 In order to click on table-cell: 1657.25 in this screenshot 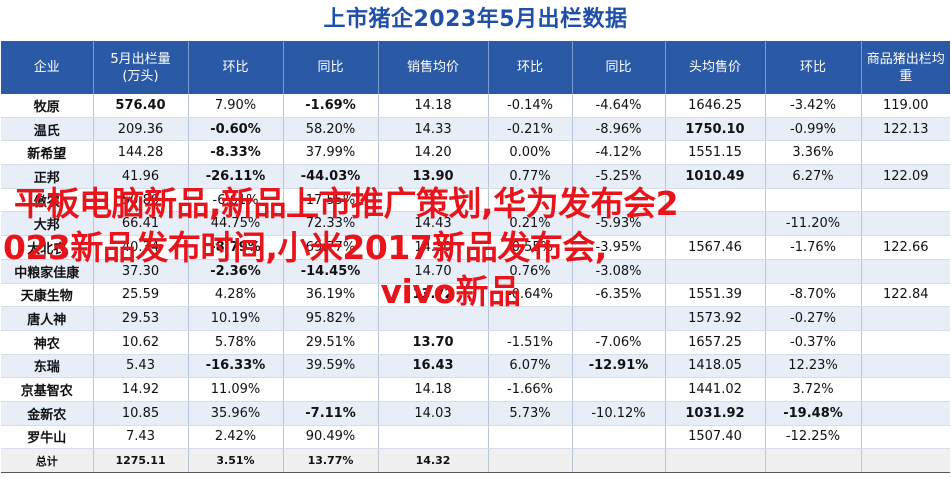, I will do `click(715, 342)`.